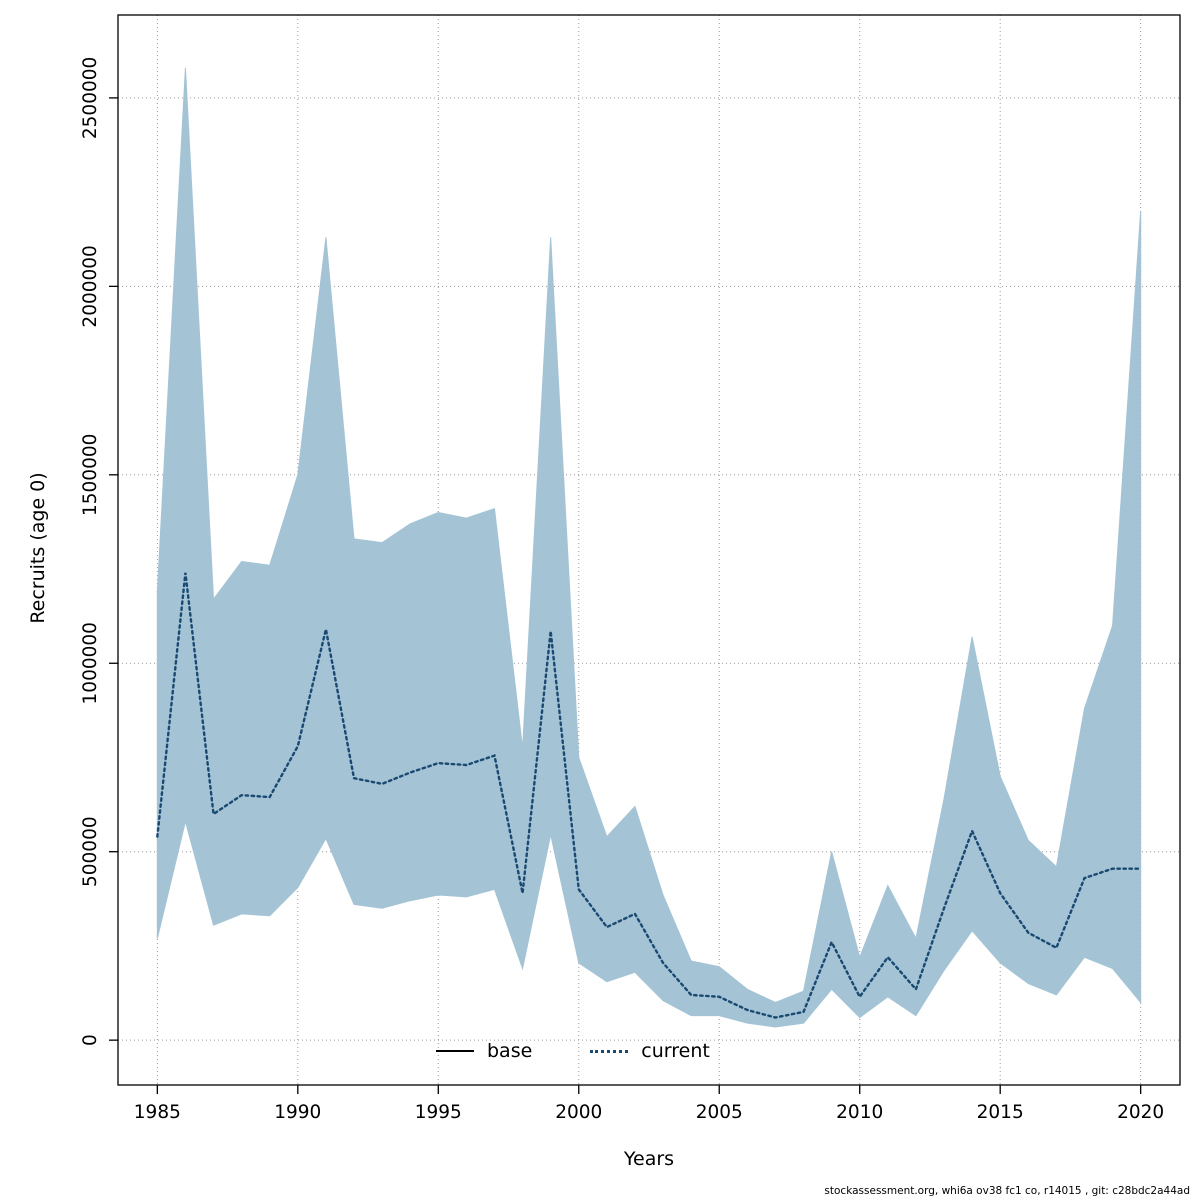 The width and height of the screenshot is (1200, 1200). What do you see at coordinates (609, 1051) in the screenshot?
I see `current-line-sample` at bounding box center [609, 1051].